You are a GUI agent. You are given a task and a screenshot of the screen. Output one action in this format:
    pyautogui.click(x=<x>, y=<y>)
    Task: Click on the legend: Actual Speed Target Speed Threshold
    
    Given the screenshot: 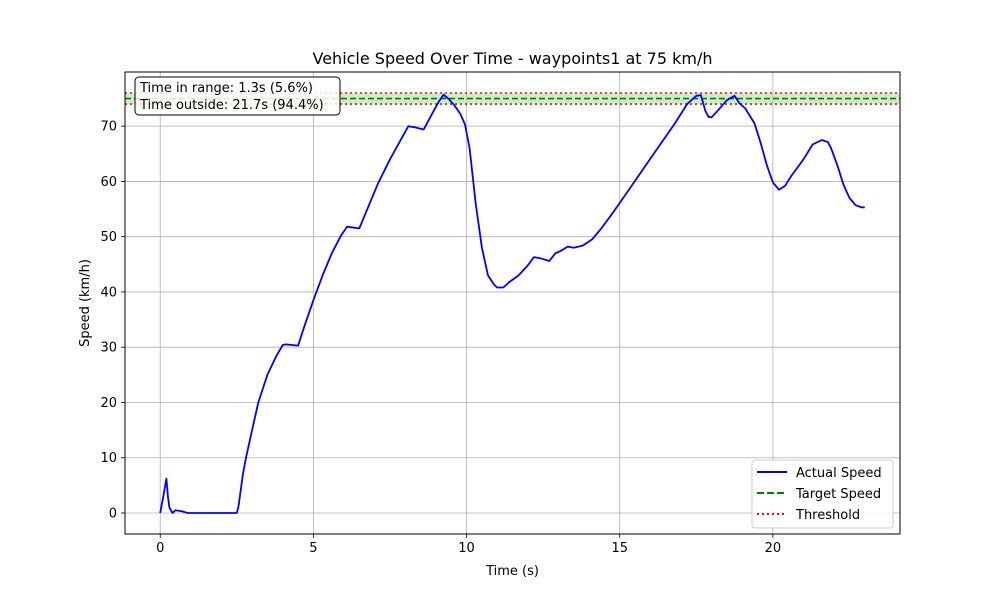 What is the action you would take?
    pyautogui.click(x=822, y=494)
    